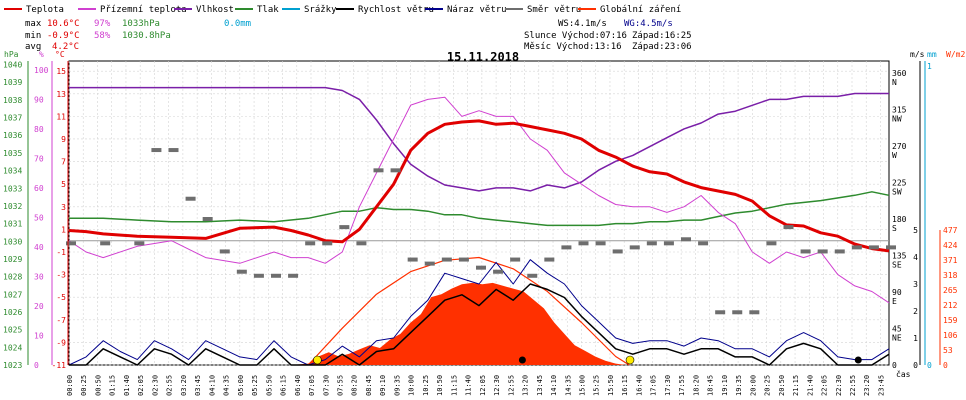 The height and width of the screenshot is (400, 966). What do you see at coordinates (915, 338) in the screenshot?
I see `wind-speed-tick: 1` at bounding box center [915, 338].